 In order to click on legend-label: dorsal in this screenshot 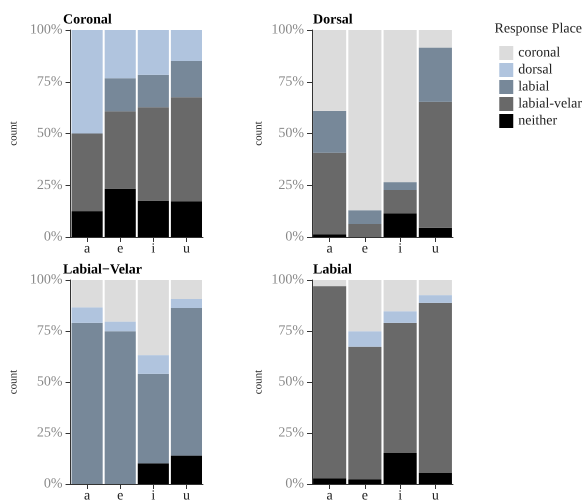, I will do `click(535, 70)`.